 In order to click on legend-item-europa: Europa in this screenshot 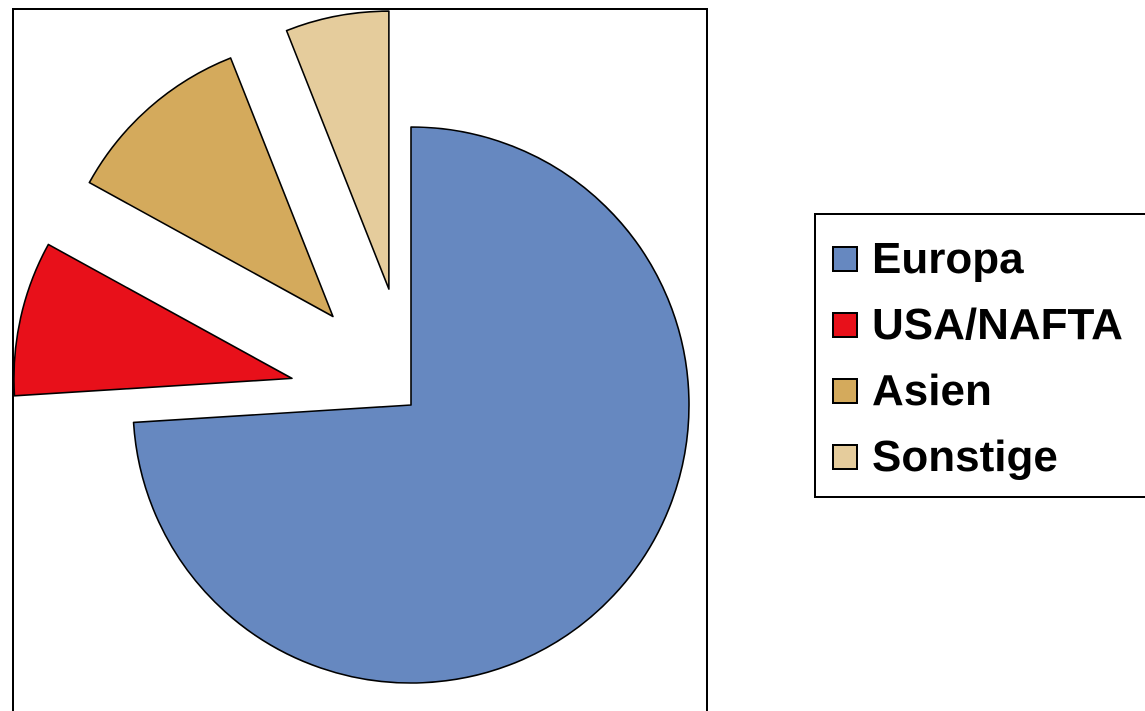, I will do `click(928, 259)`.